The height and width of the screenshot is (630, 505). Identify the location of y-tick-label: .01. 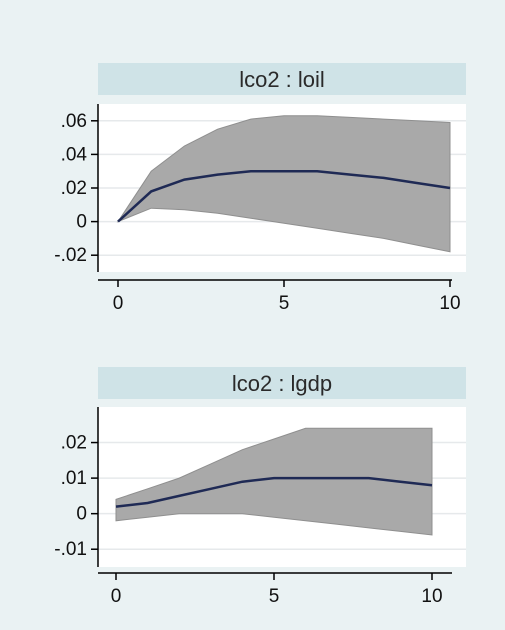
(74, 478).